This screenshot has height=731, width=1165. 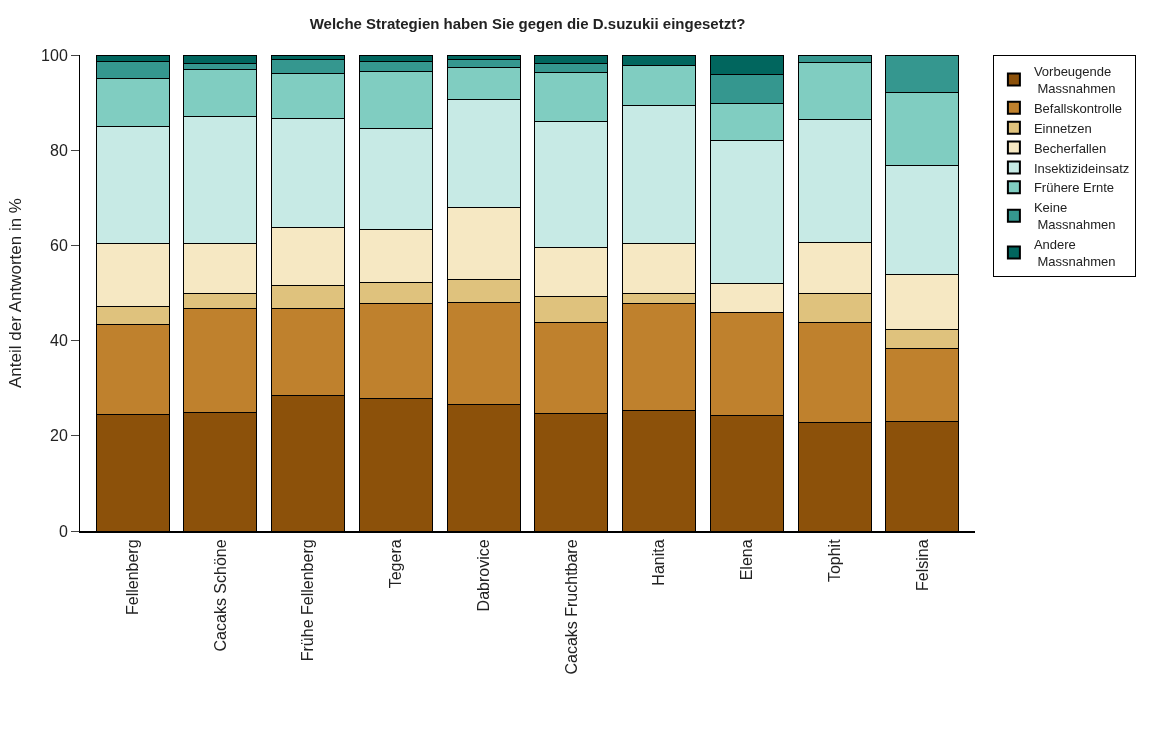 I want to click on legend-label: Einnetzen, so click(x=1062, y=128).